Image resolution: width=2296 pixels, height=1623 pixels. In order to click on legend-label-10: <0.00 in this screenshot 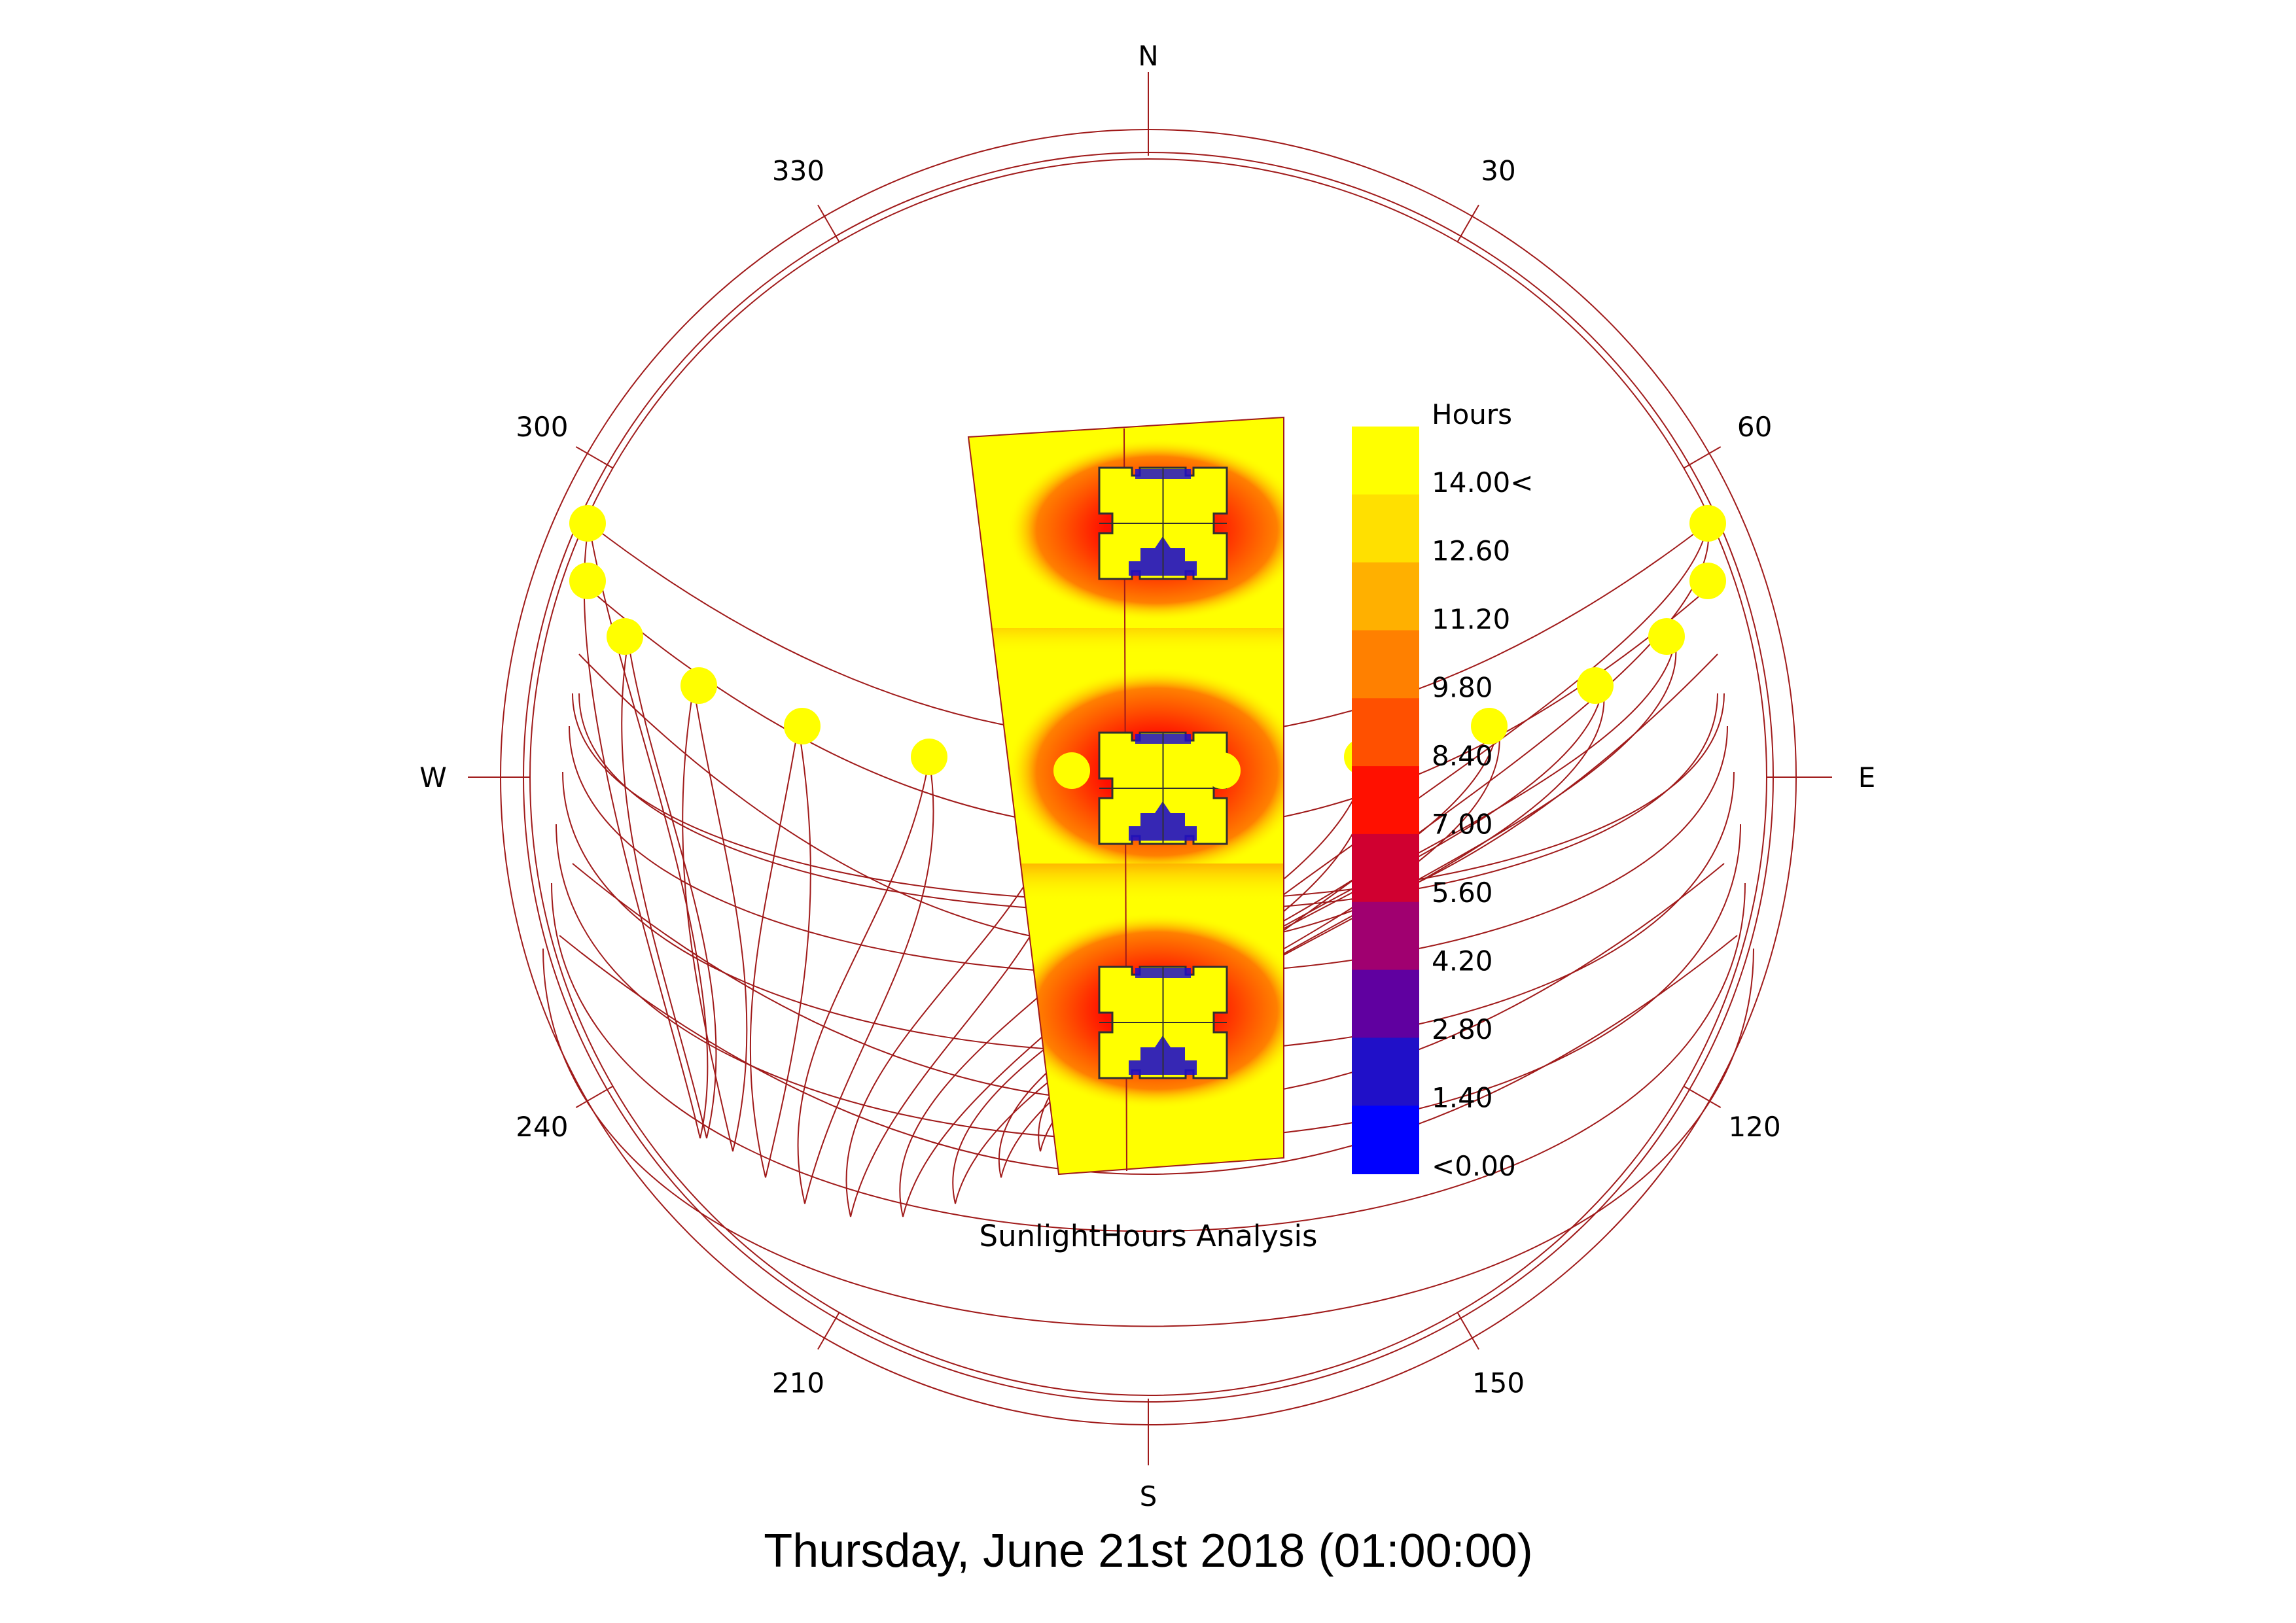, I will do `click(1474, 1166)`.